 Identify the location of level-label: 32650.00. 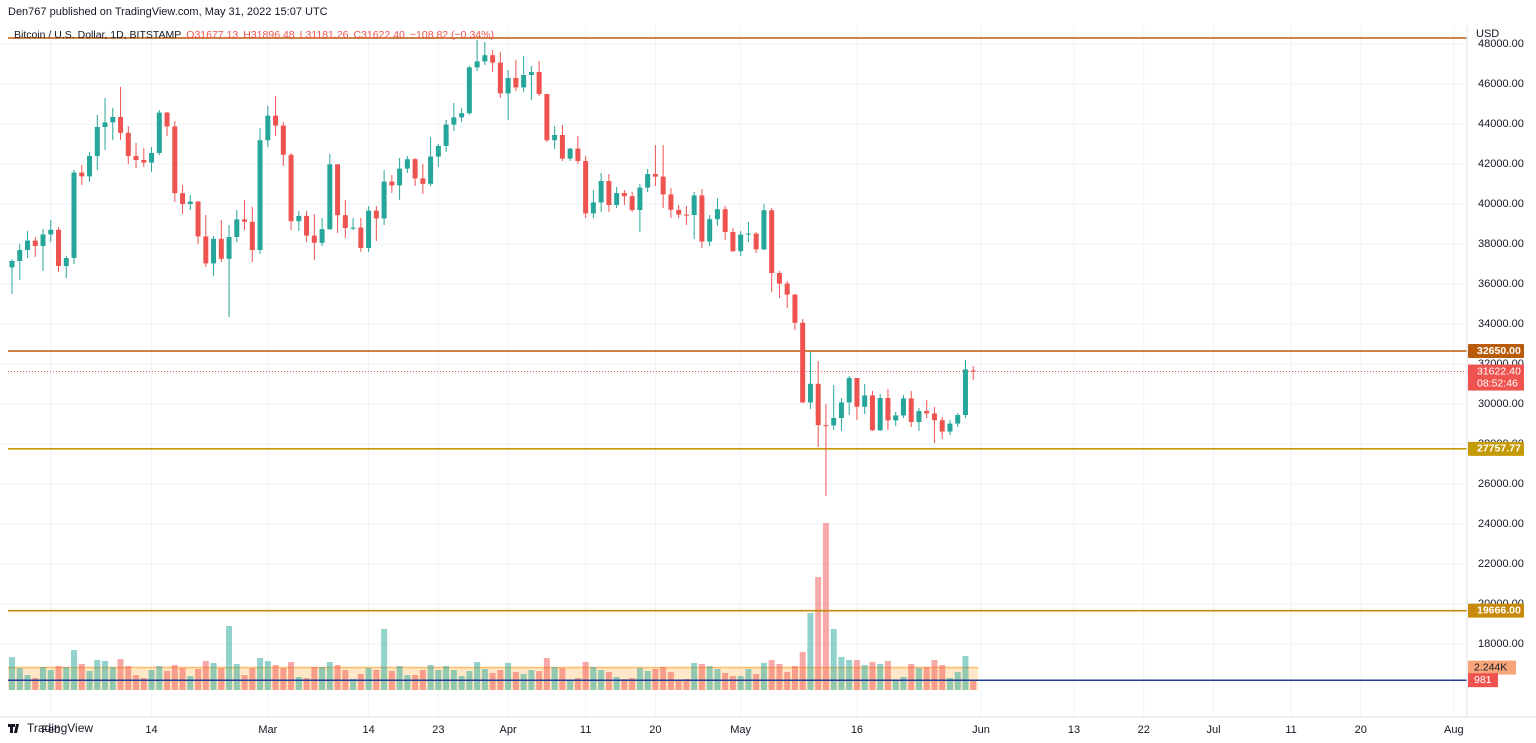
(1499, 351).